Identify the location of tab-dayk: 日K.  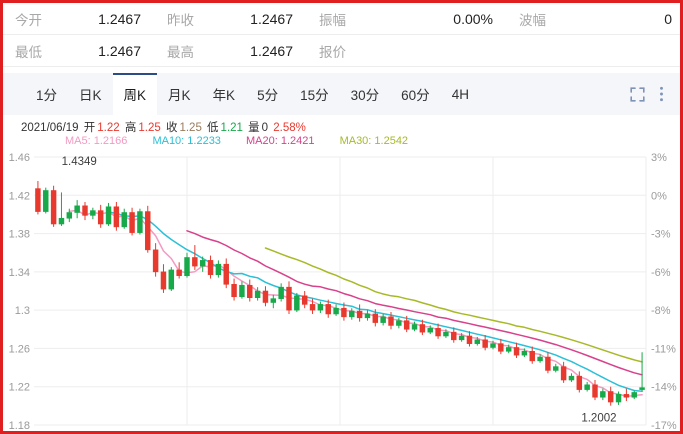
(90, 94).